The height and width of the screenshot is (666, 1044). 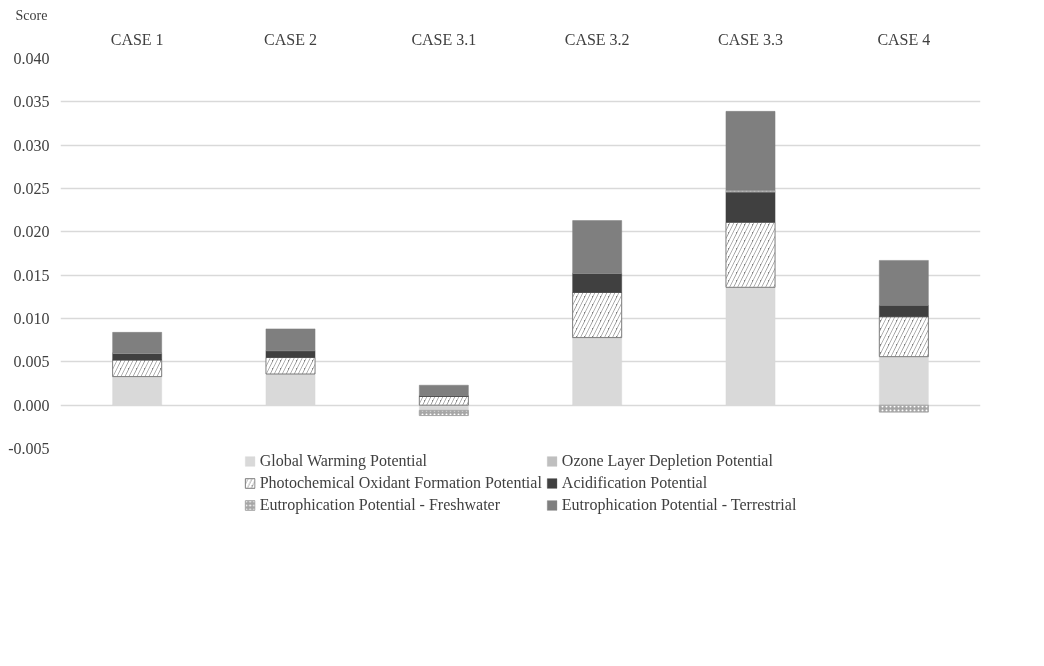 What do you see at coordinates (31, 405) in the screenshot?
I see `y-tick-label: 0.000` at bounding box center [31, 405].